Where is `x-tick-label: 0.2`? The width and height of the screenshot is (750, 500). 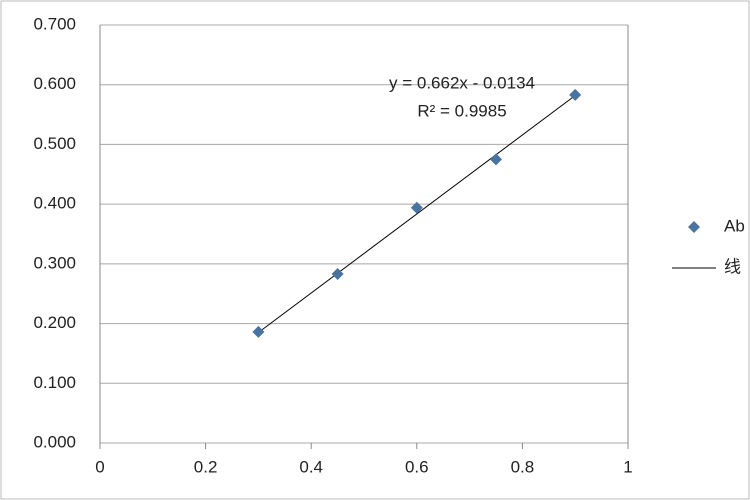 x-tick-label: 0.2 is located at coordinates (206, 466).